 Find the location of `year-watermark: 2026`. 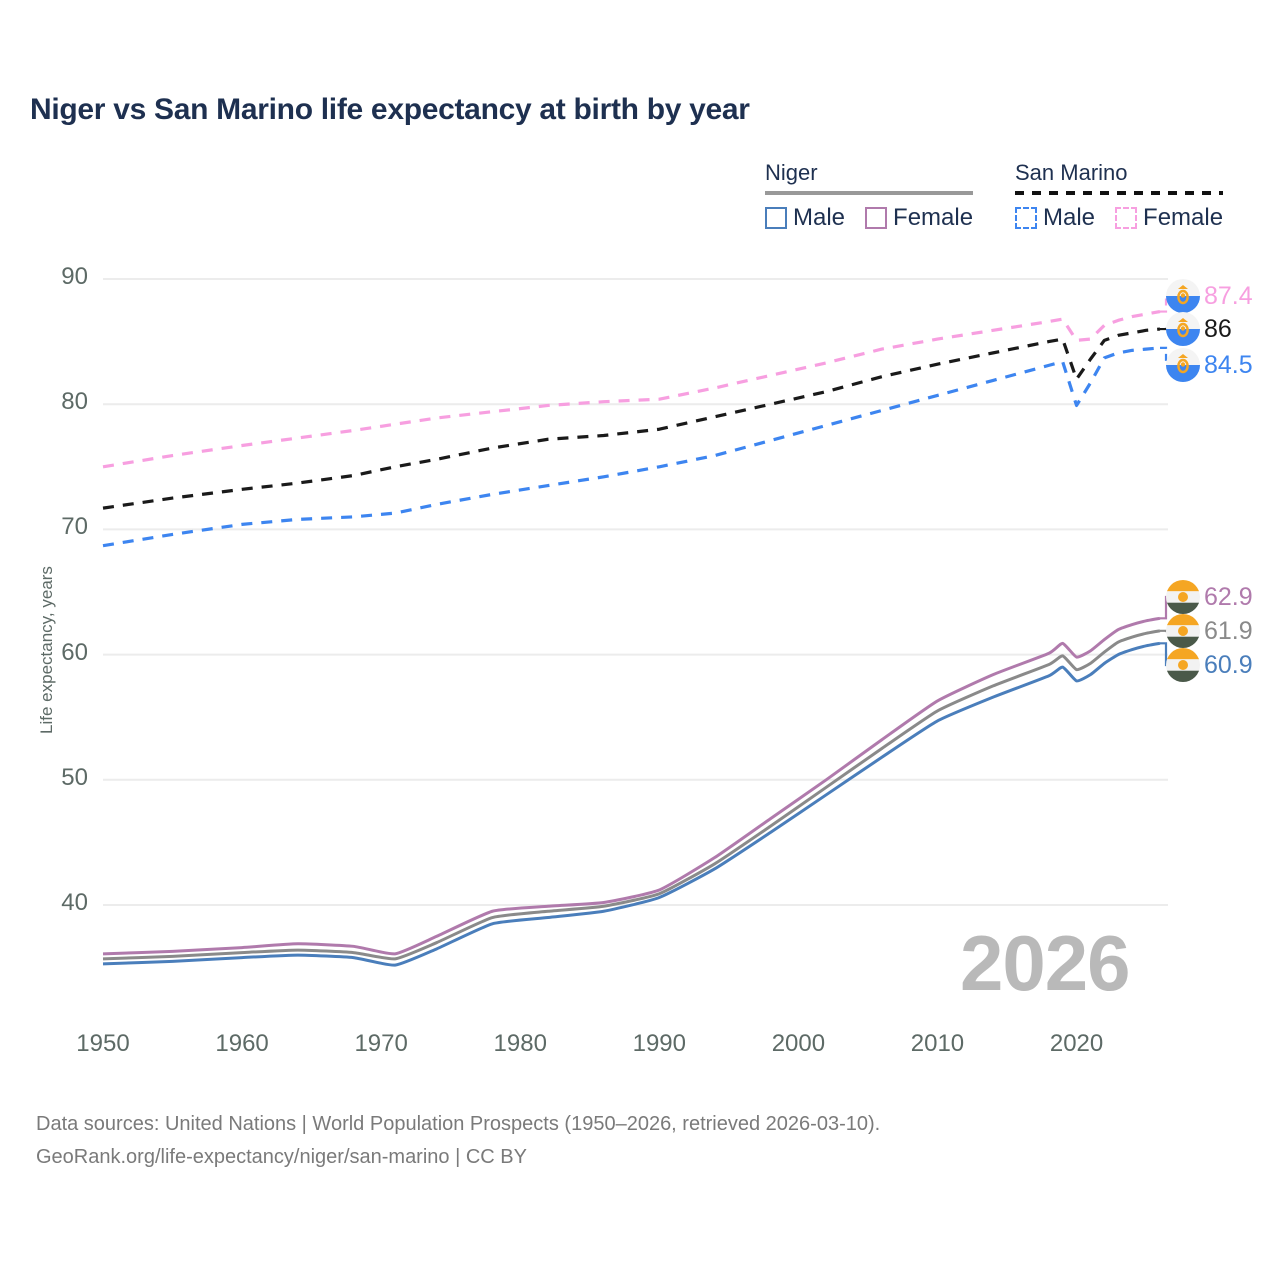

year-watermark: 2026 is located at coordinates (1045, 963).